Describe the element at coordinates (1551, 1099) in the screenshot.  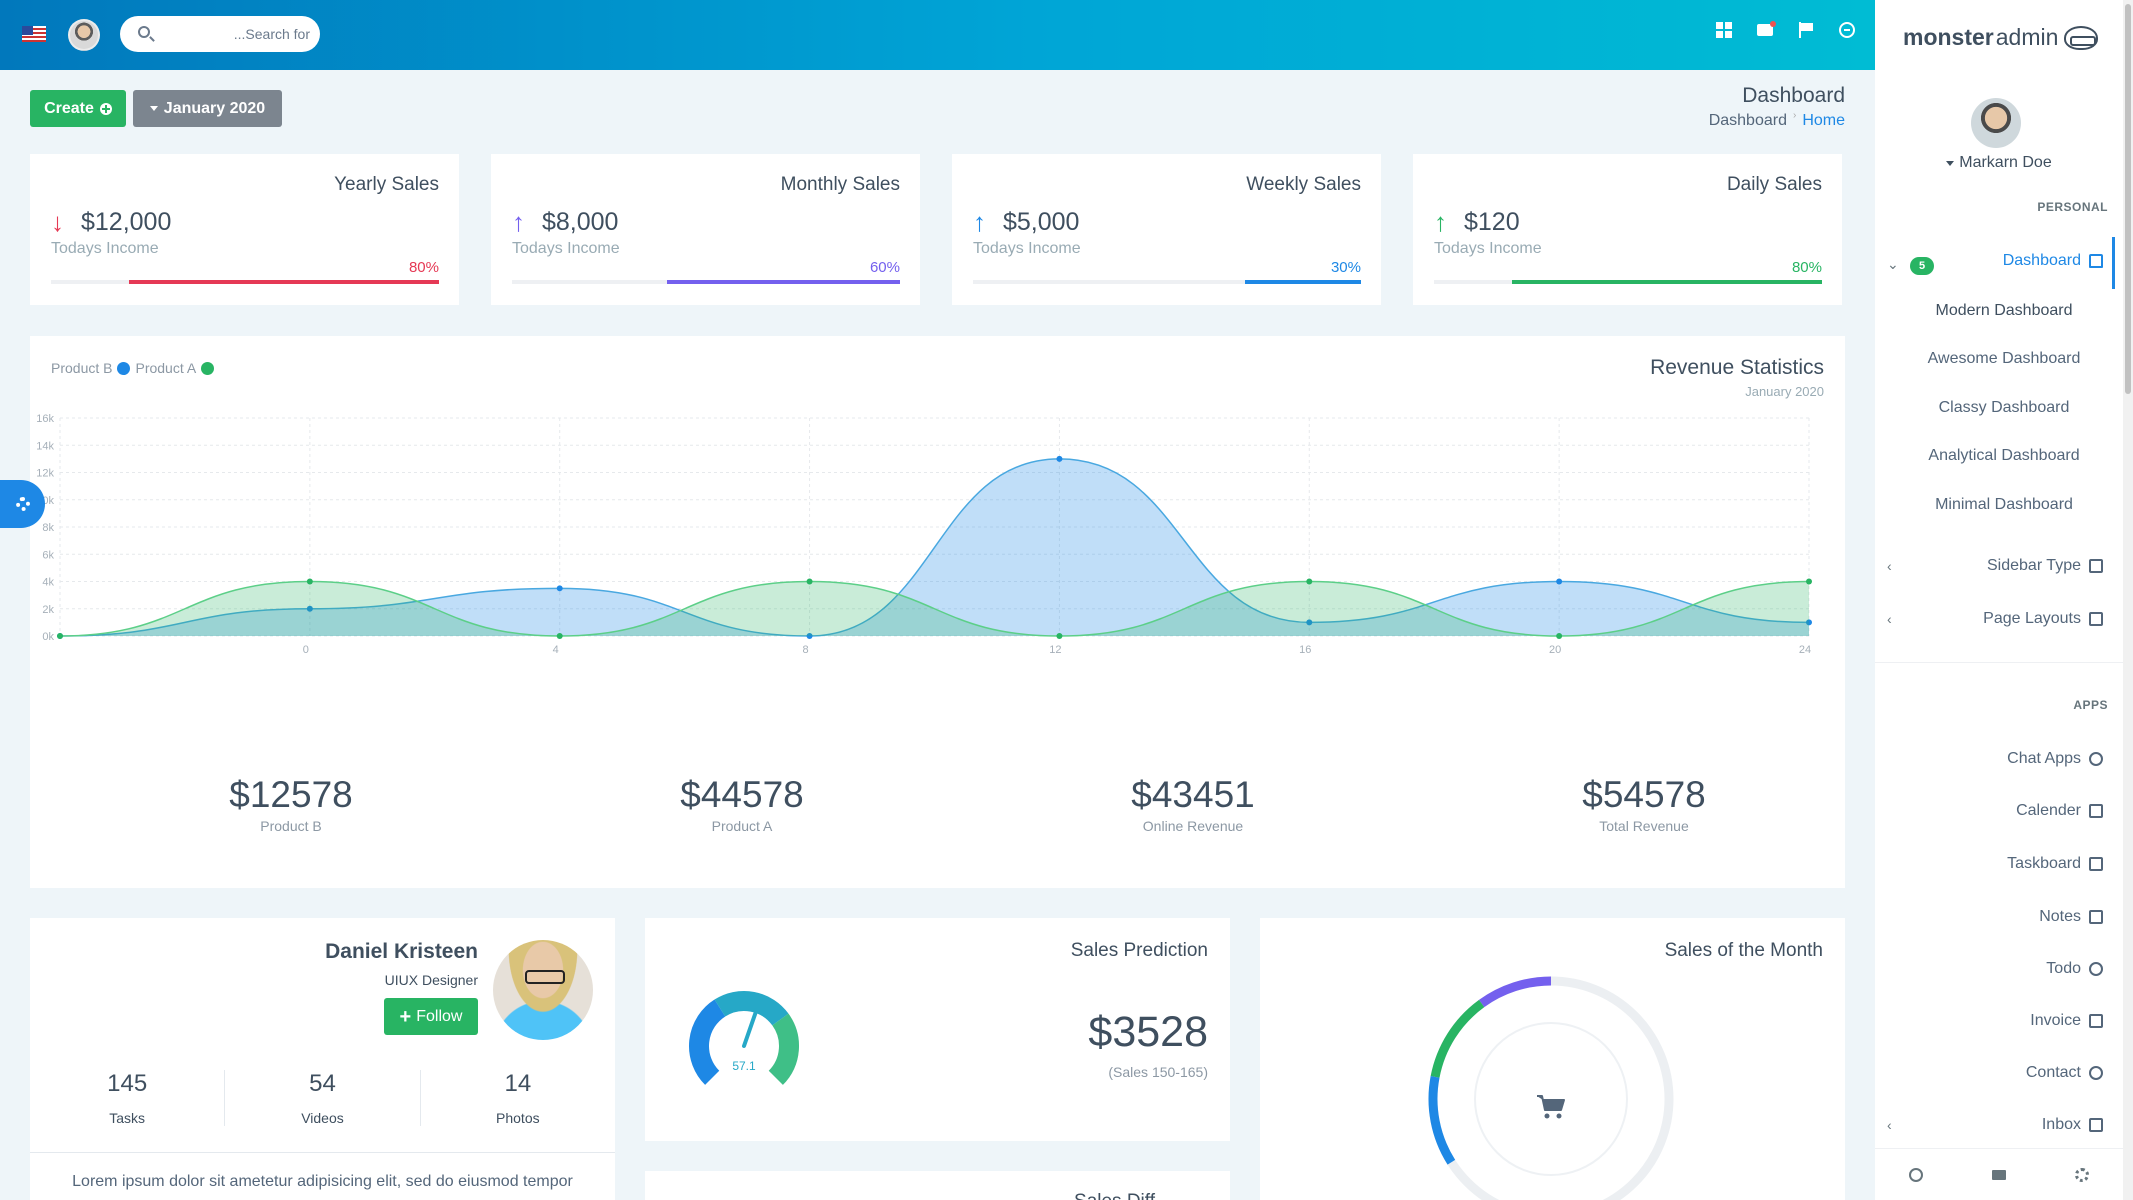
I see `donut-inner-ring` at that location.